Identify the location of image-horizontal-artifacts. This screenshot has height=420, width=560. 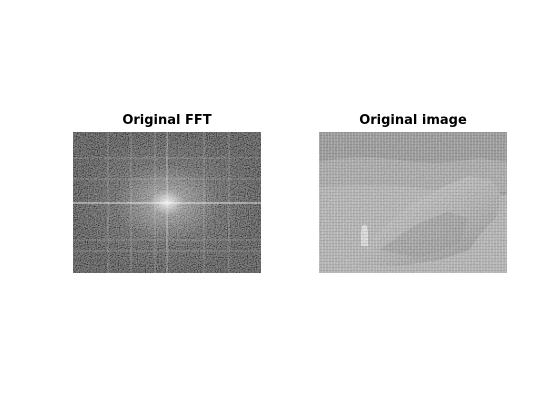
(413, 202).